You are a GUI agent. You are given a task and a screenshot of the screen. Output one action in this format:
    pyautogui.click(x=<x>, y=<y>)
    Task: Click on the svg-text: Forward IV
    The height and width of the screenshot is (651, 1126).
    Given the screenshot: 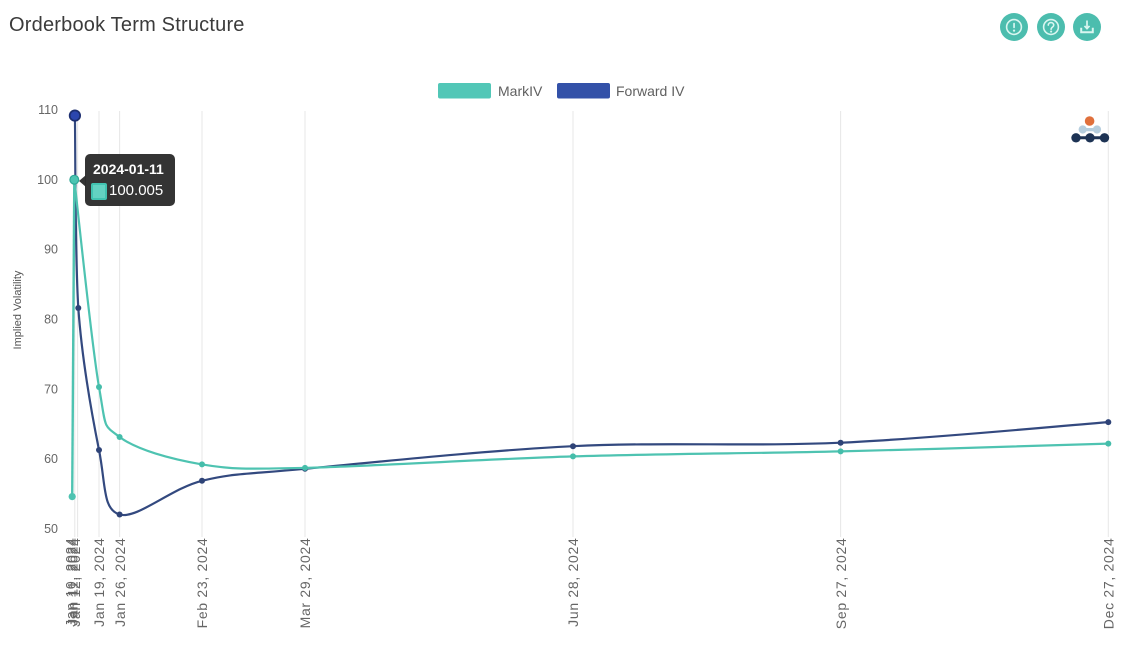 What is the action you would take?
    pyautogui.click(x=650, y=91)
    